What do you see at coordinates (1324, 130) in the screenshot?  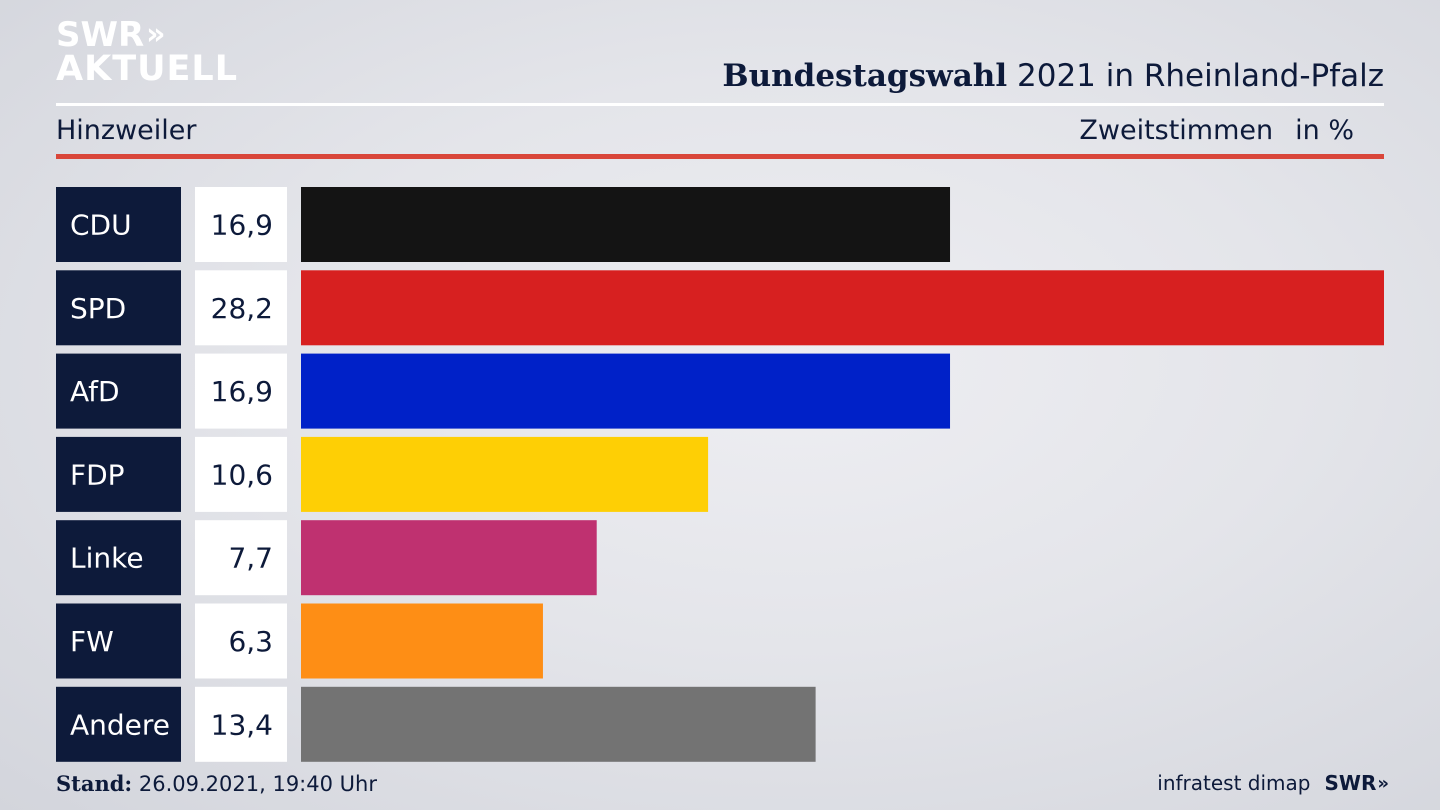 I see `unit-text: in %` at bounding box center [1324, 130].